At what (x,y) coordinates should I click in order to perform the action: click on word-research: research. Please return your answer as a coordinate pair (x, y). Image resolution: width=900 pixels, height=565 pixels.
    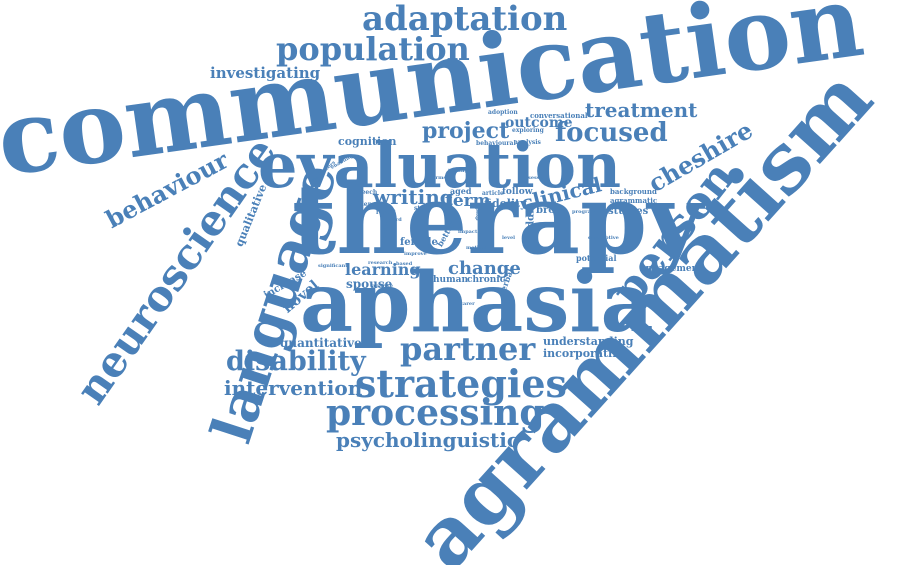
    Looking at the image, I should click on (380, 263).